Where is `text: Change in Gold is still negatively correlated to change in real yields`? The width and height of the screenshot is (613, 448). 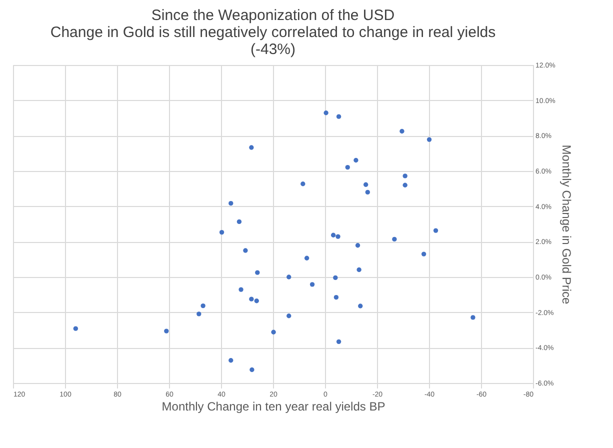 text: Change in Gold is still negatively correlated to change in real yields is located at coordinates (273, 32).